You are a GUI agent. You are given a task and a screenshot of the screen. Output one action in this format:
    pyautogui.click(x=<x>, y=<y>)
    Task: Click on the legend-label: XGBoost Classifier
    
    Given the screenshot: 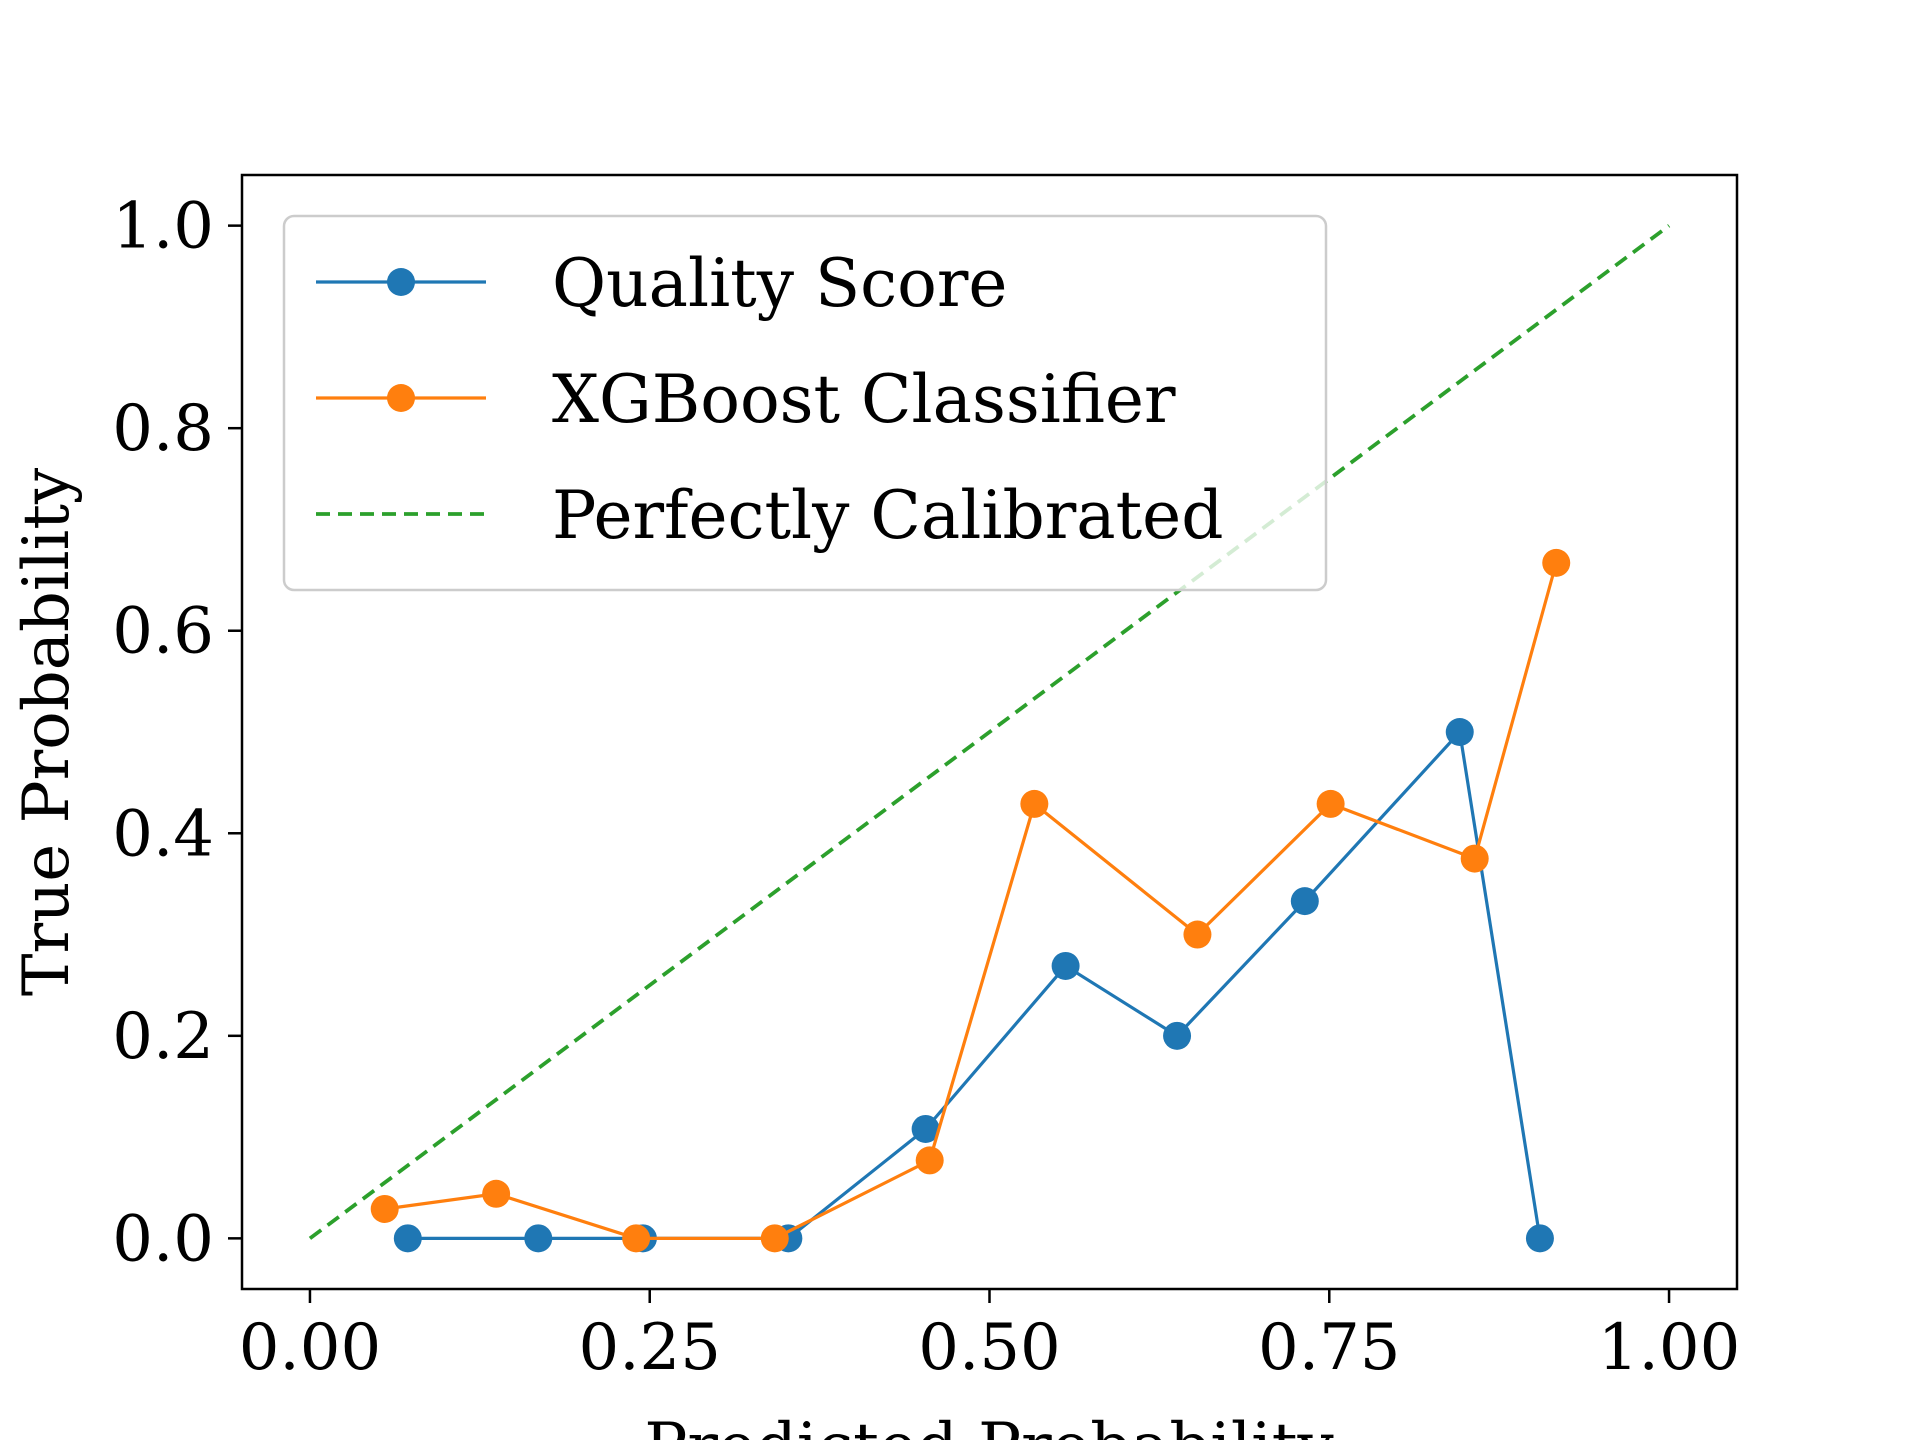 What is the action you would take?
    pyautogui.click(x=864, y=399)
    